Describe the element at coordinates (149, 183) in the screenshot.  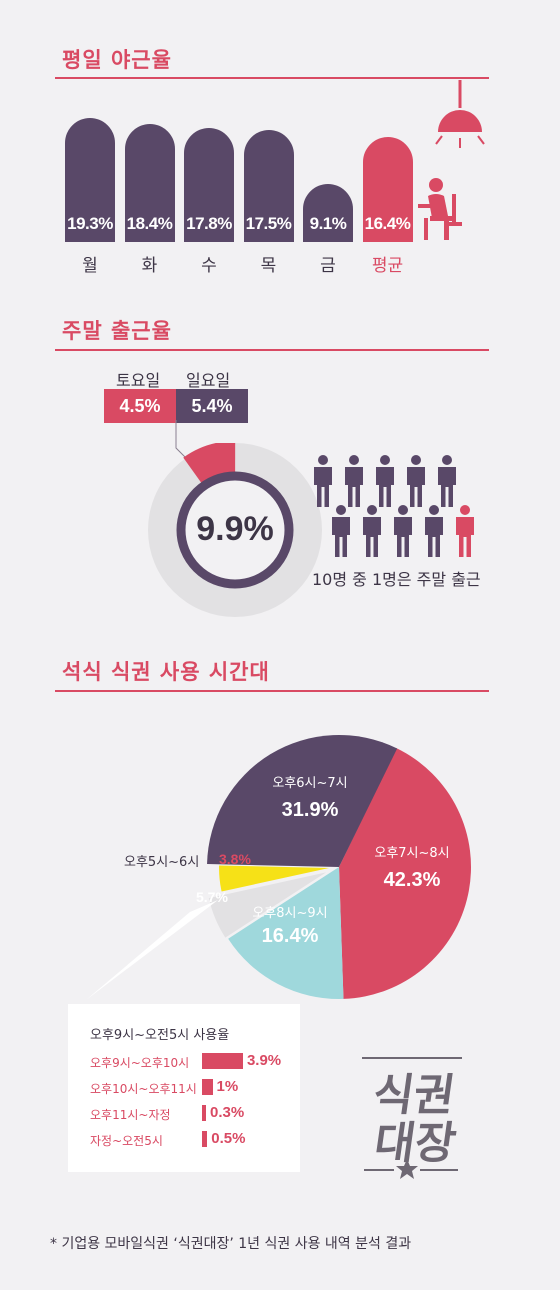
I see `bar-1: 18.4%` at that location.